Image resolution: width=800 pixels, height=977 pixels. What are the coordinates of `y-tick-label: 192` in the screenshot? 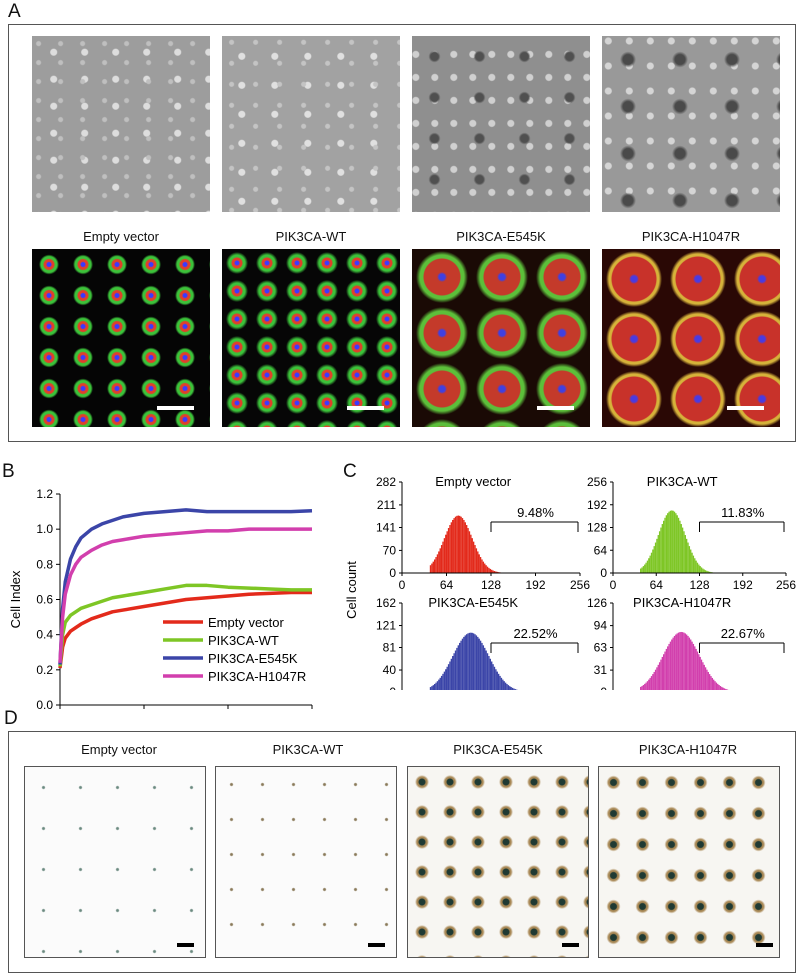 It's located at (597, 505).